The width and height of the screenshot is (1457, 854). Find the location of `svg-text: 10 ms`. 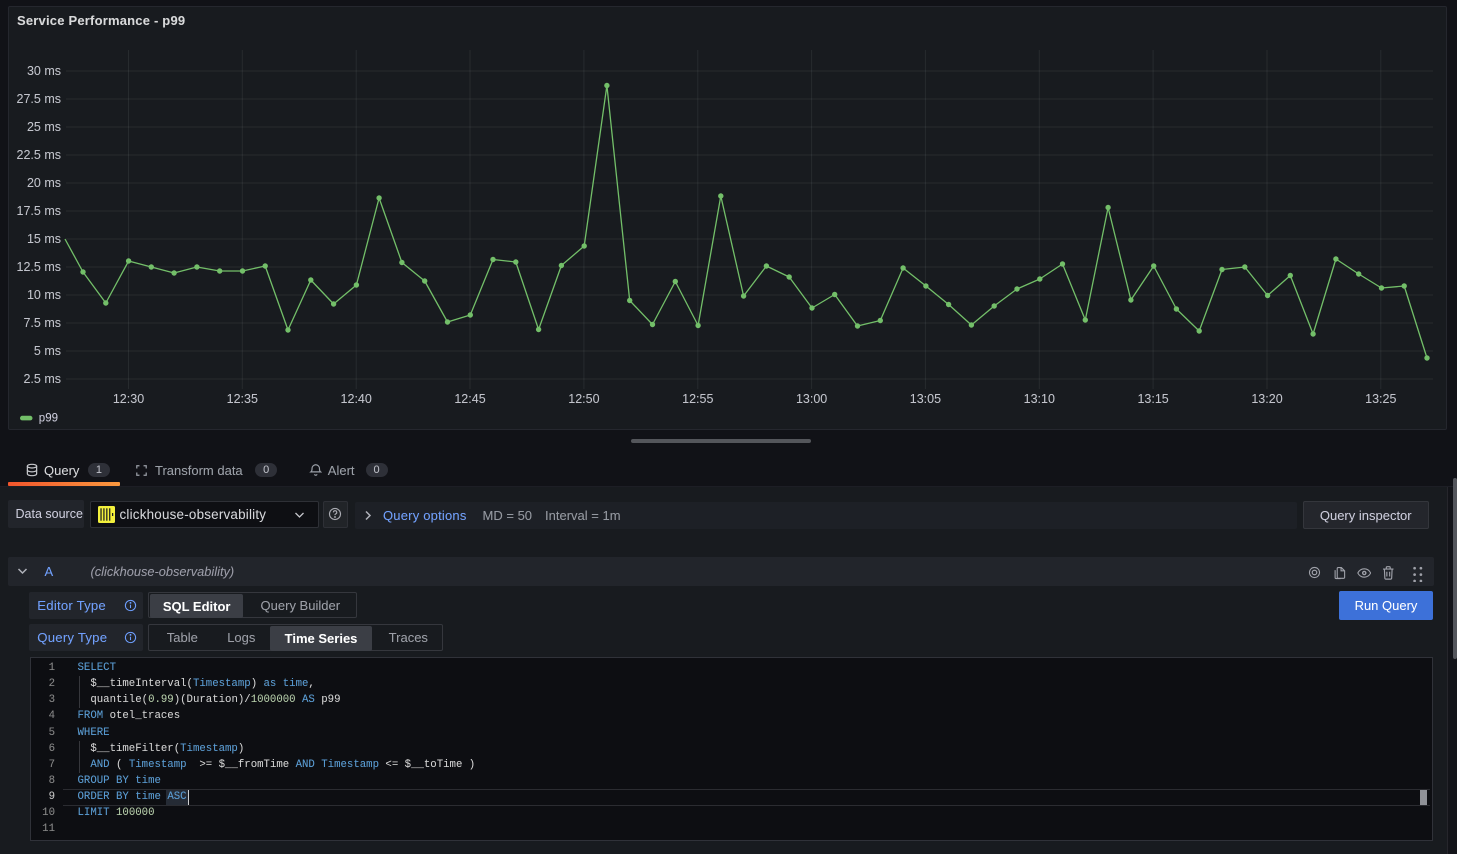

svg-text: 10 ms is located at coordinates (44, 295).